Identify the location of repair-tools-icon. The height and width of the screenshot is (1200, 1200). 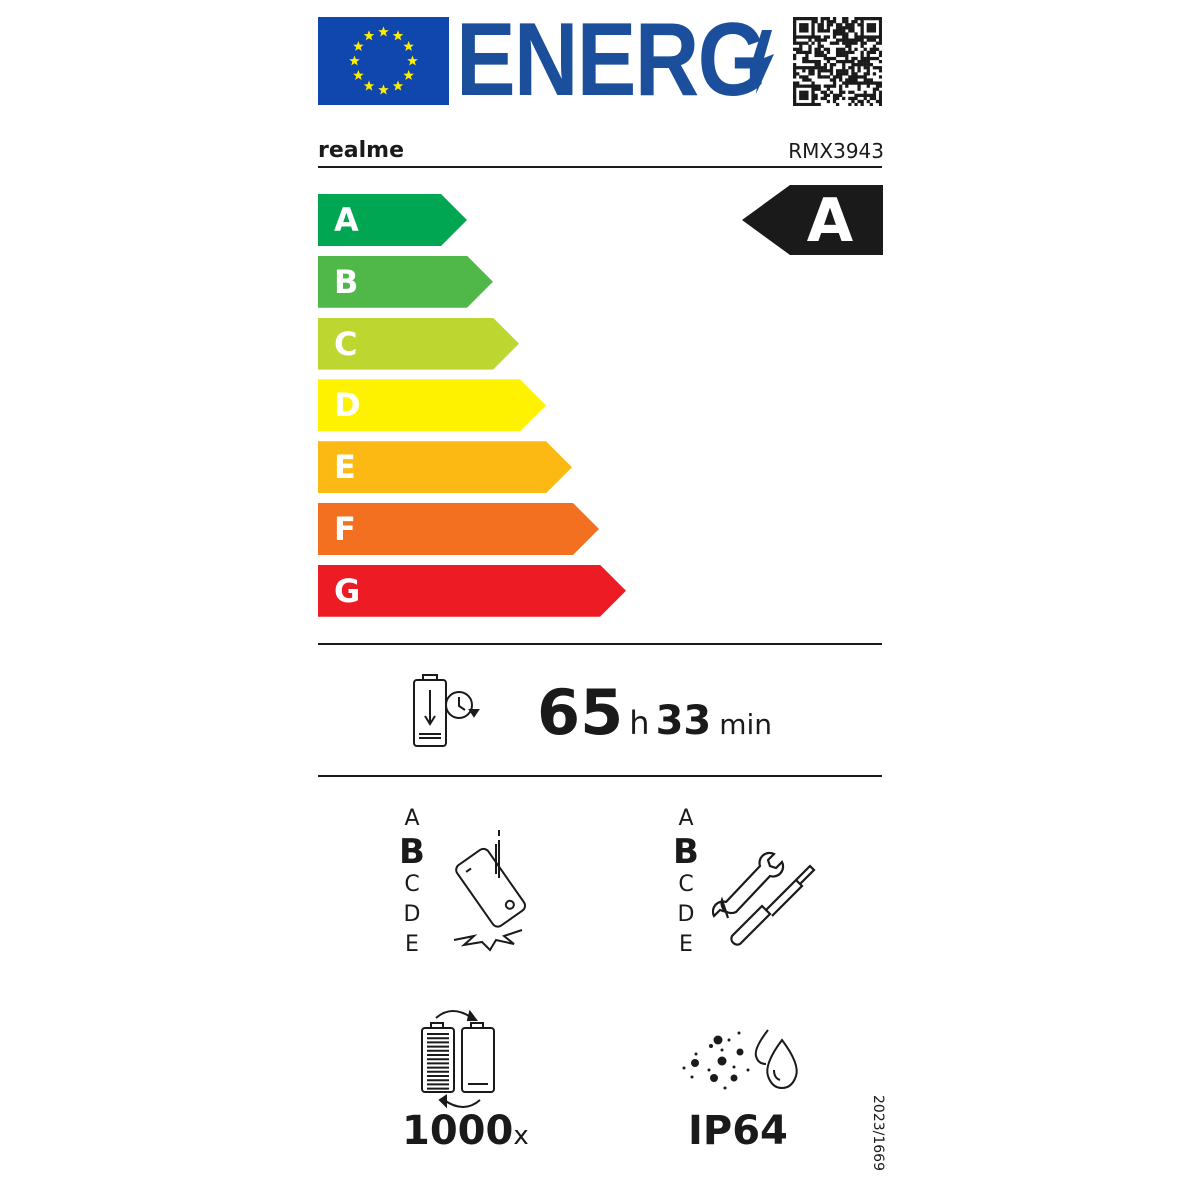
(764, 898).